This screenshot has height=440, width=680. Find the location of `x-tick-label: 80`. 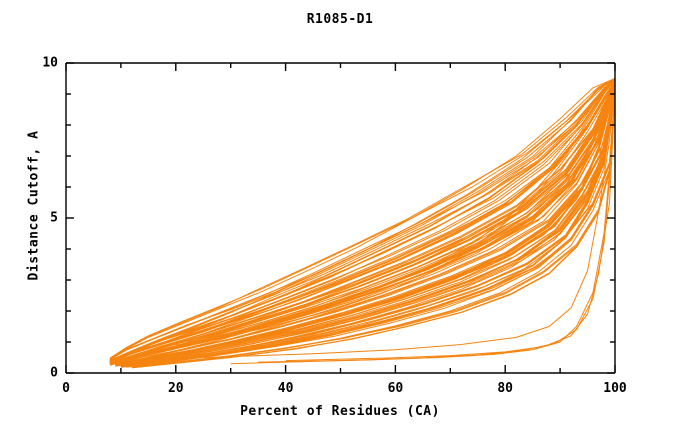

x-tick-label: 80 is located at coordinates (505, 388).